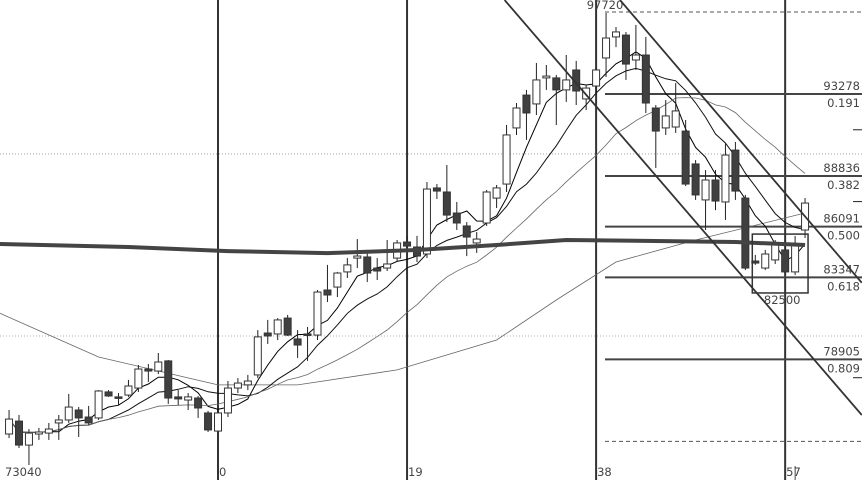 The height and width of the screenshot is (484, 862). Describe the element at coordinates (843, 185) in the screenshot. I see `fib-ratio-label: 0.382` at that location.